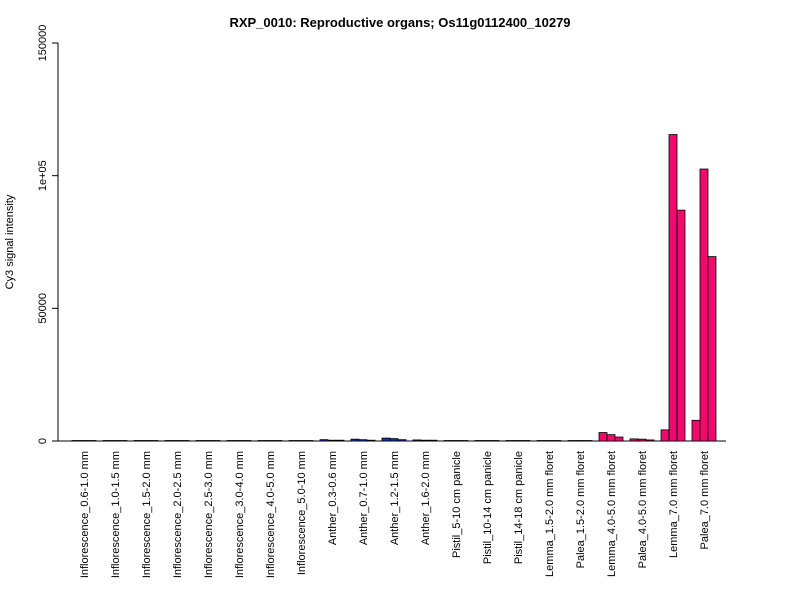  I want to click on y-tick-label: 1e+05, so click(43, 175).